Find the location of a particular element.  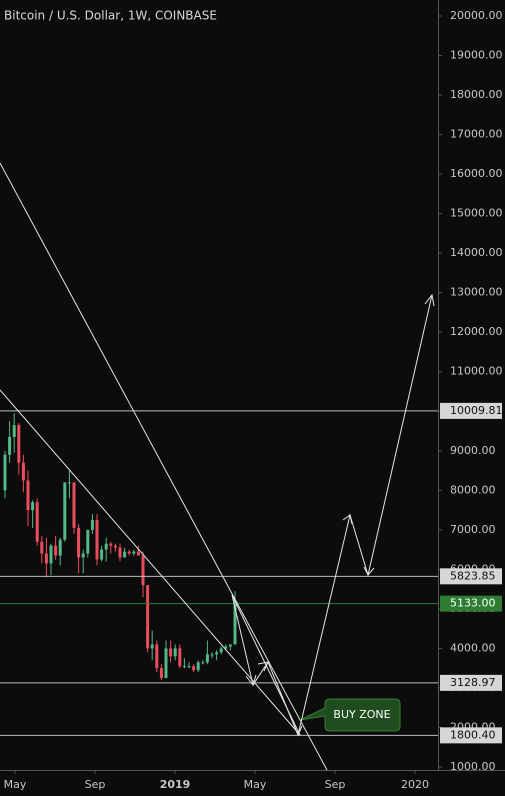

current-price-label: 5133.00 is located at coordinates (473, 603).